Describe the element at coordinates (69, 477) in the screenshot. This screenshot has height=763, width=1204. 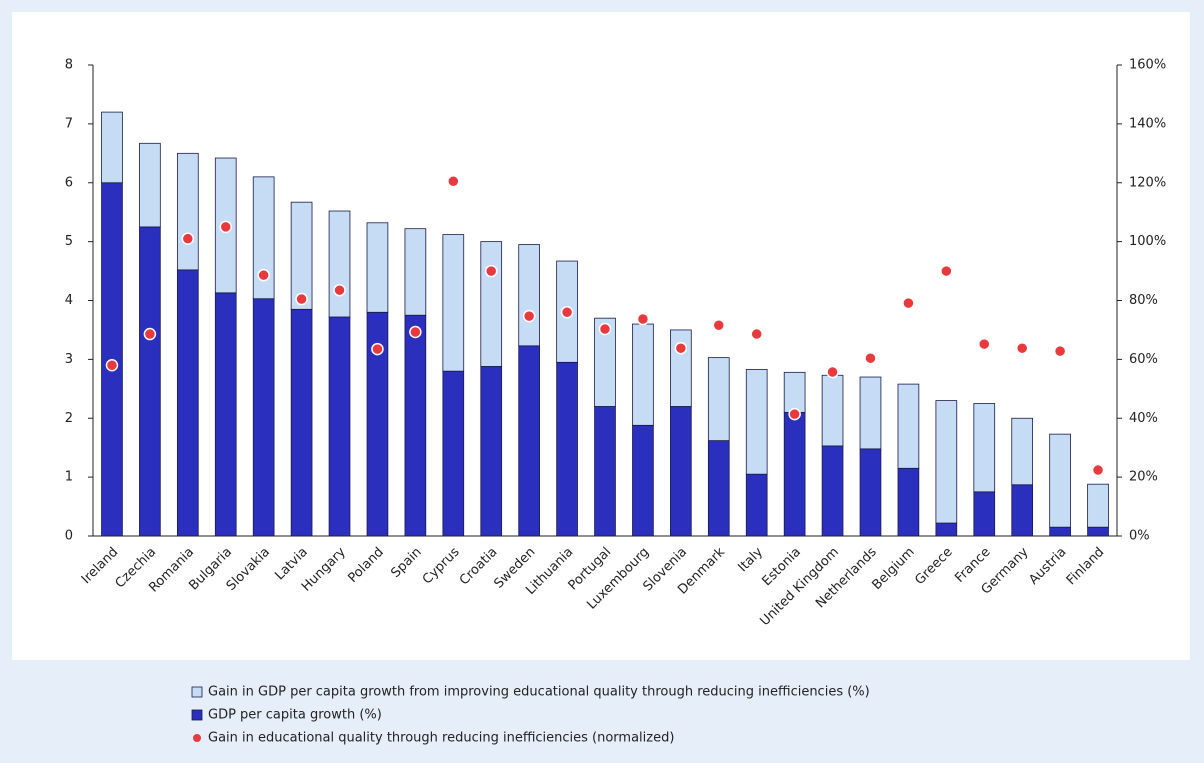
I see `y-tick-label: 1` at that location.